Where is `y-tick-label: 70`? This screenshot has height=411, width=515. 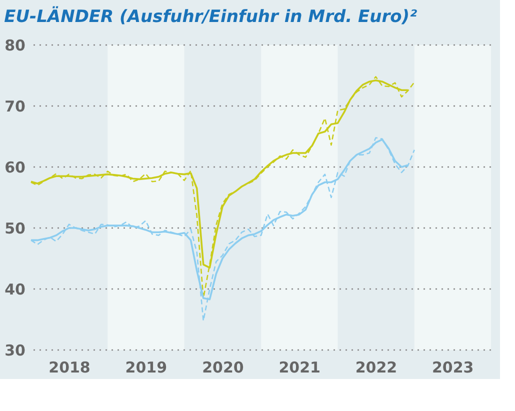
y-tick-label: 70 is located at coordinates (15, 107).